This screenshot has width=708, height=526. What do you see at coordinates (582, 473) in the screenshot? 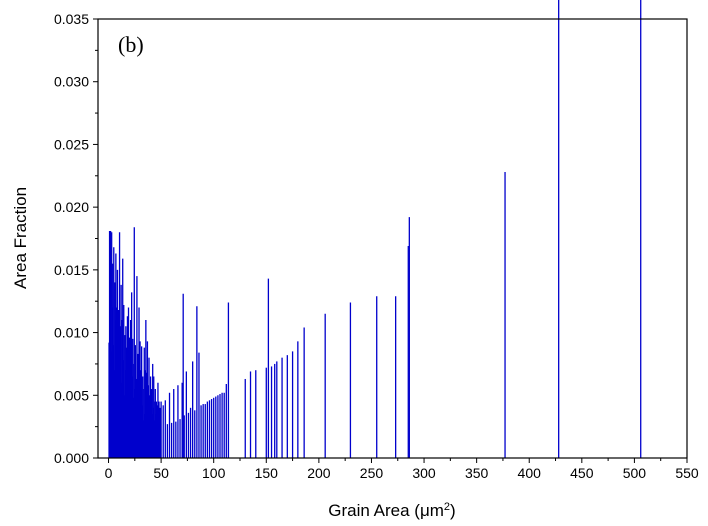
I see `x-tick-label: 450` at bounding box center [582, 473].